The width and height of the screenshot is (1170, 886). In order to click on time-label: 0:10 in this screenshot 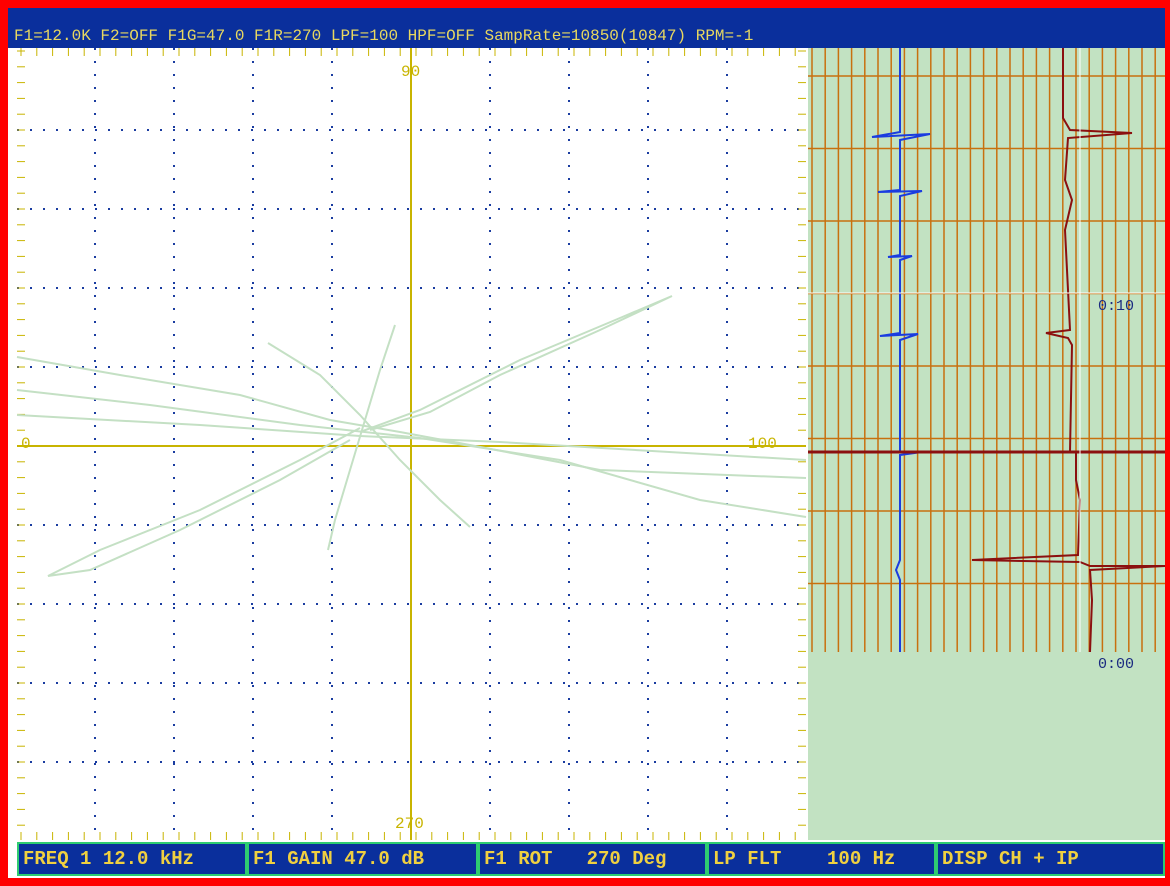, I will do `click(1116, 306)`.